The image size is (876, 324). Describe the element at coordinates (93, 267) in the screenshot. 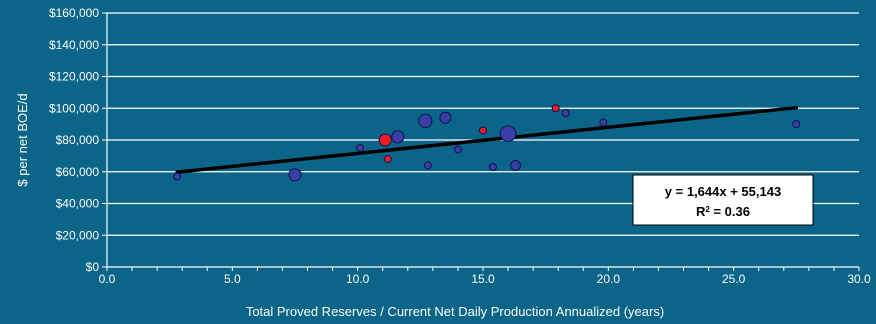

I see `y-tick-label: $0` at that location.